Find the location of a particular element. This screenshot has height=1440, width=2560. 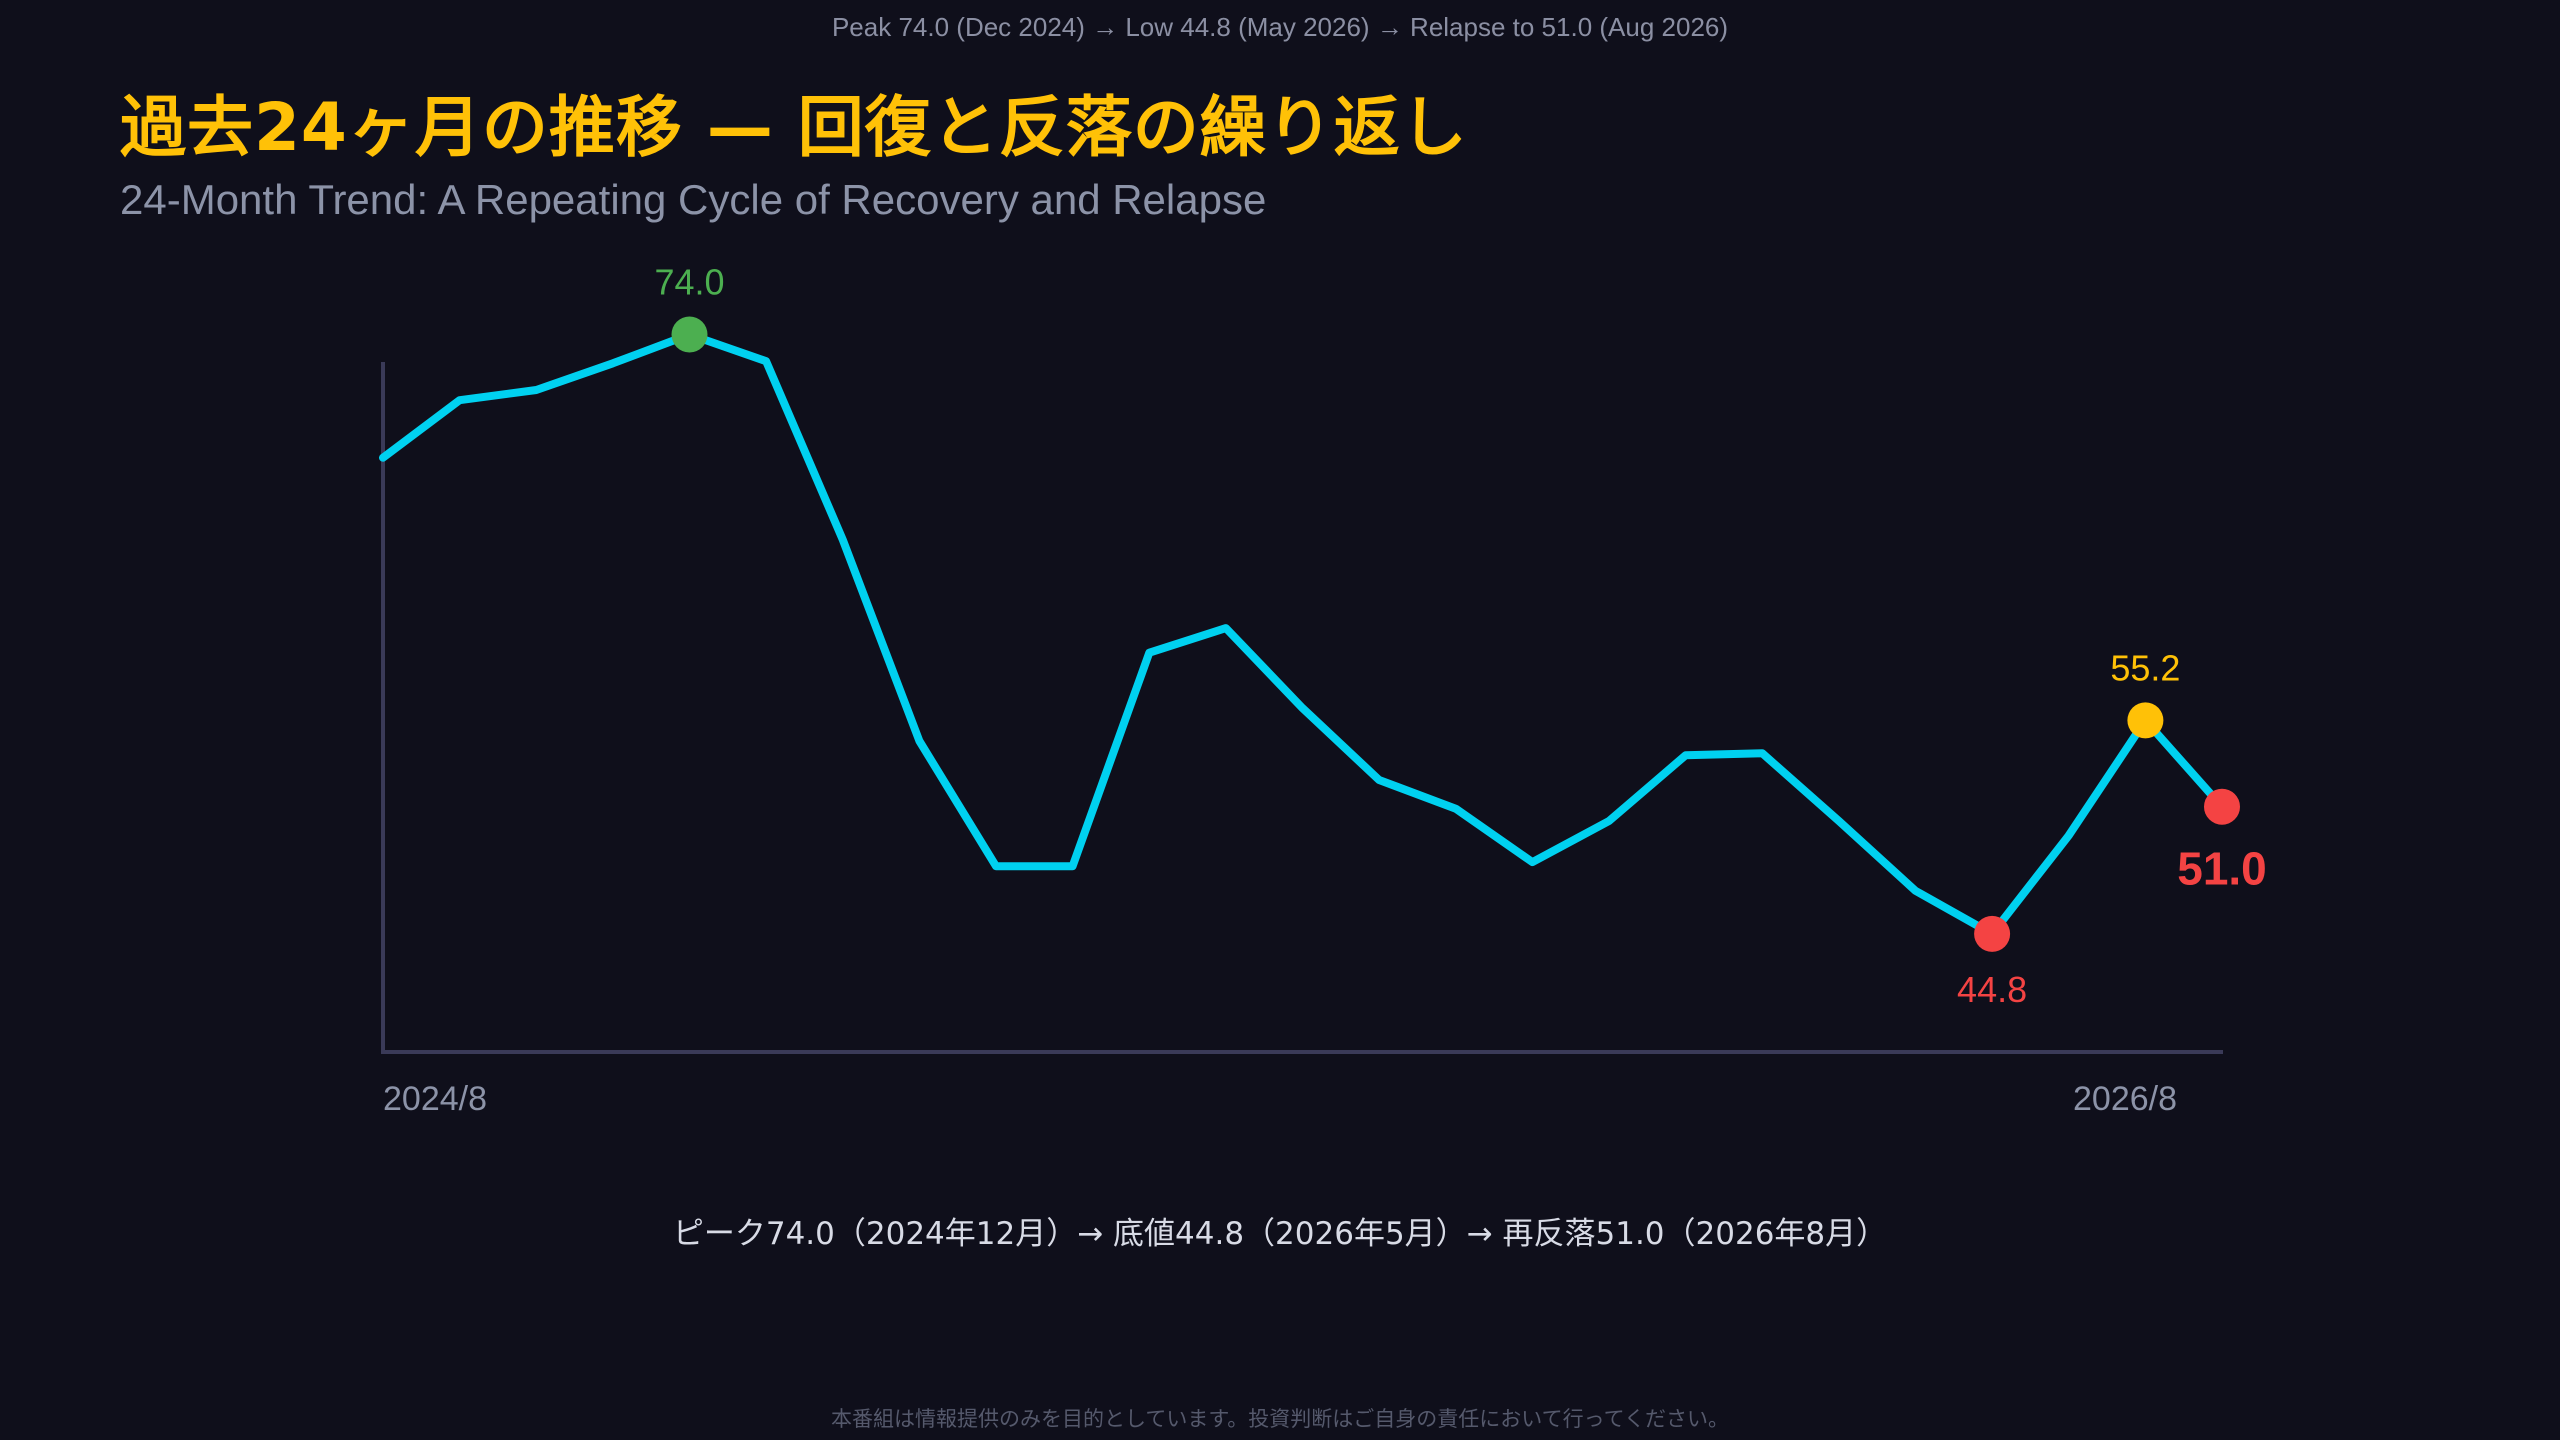

rebound-data-label: 55.2 is located at coordinates (2145, 667).